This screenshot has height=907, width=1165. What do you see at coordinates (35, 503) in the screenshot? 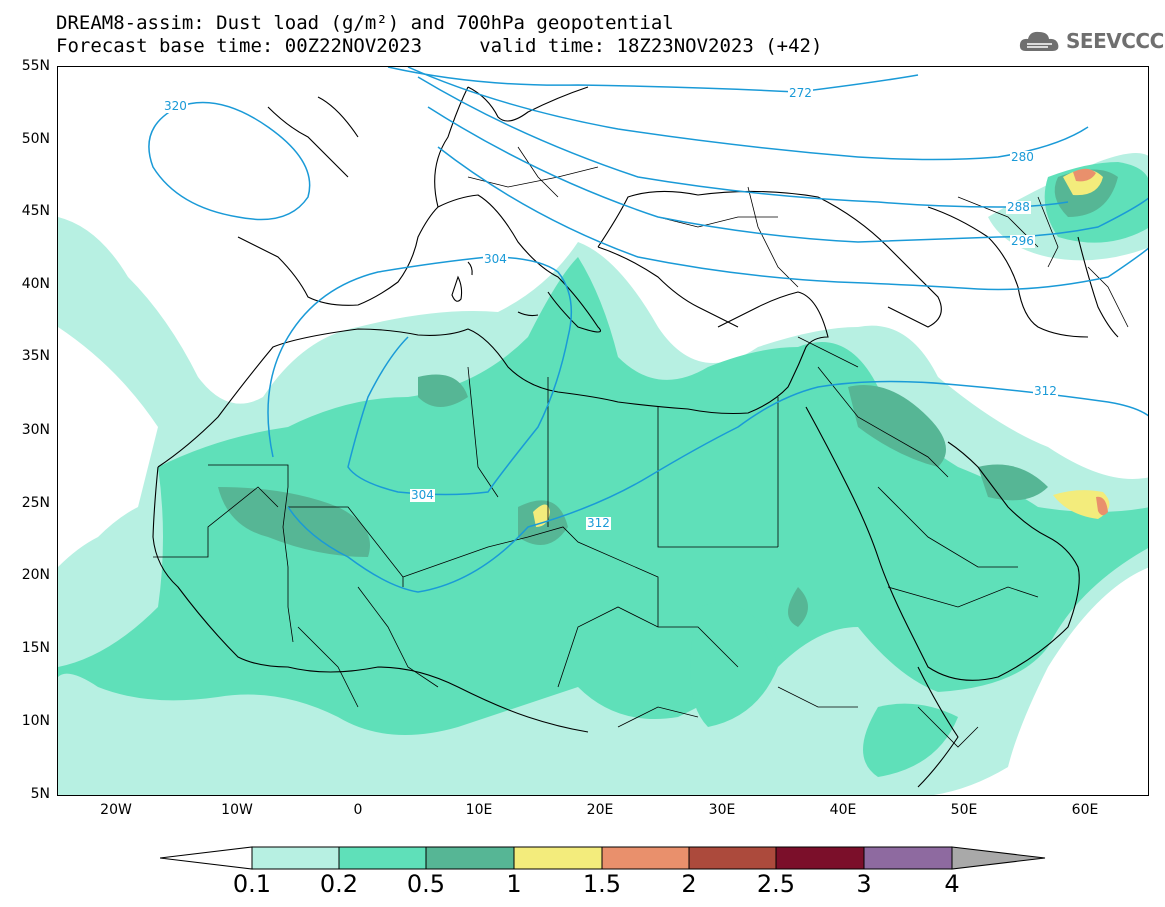
I see `lat-label: 25N` at bounding box center [35, 503].